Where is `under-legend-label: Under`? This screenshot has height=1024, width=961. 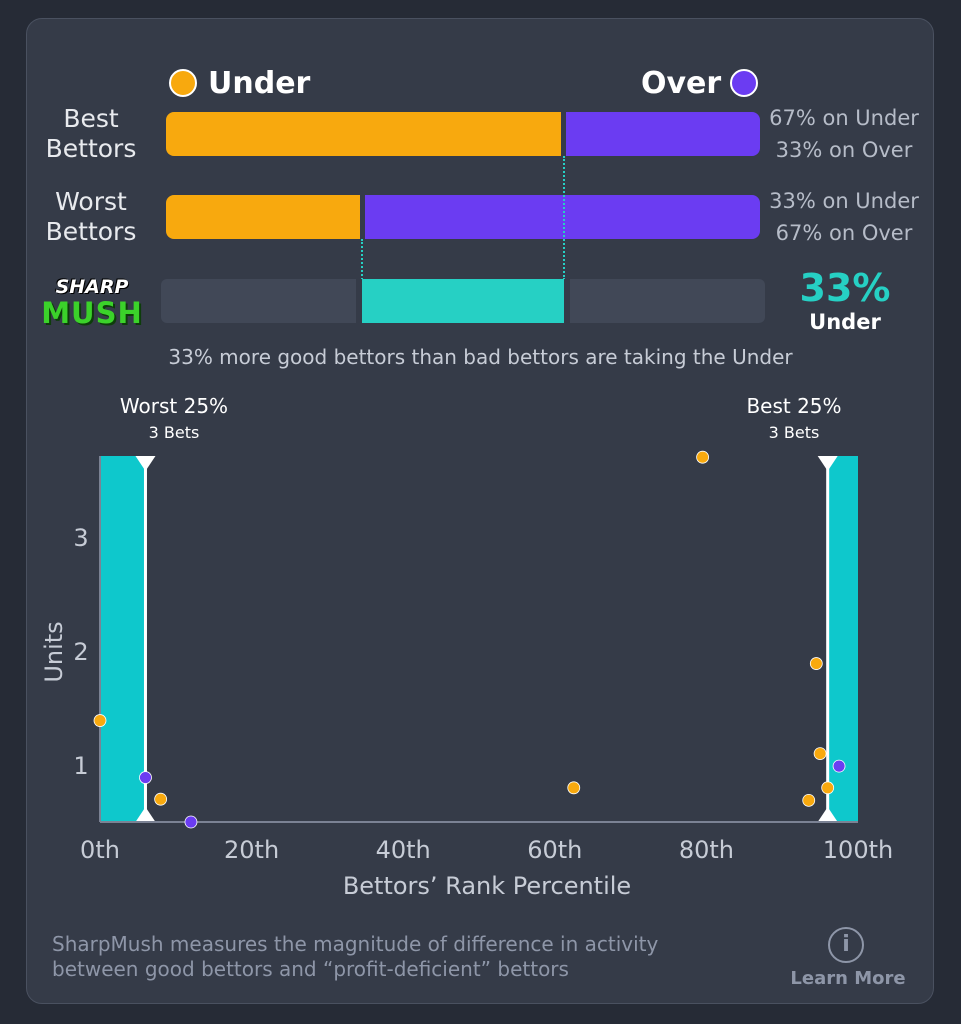 under-legend-label: Under is located at coordinates (259, 83).